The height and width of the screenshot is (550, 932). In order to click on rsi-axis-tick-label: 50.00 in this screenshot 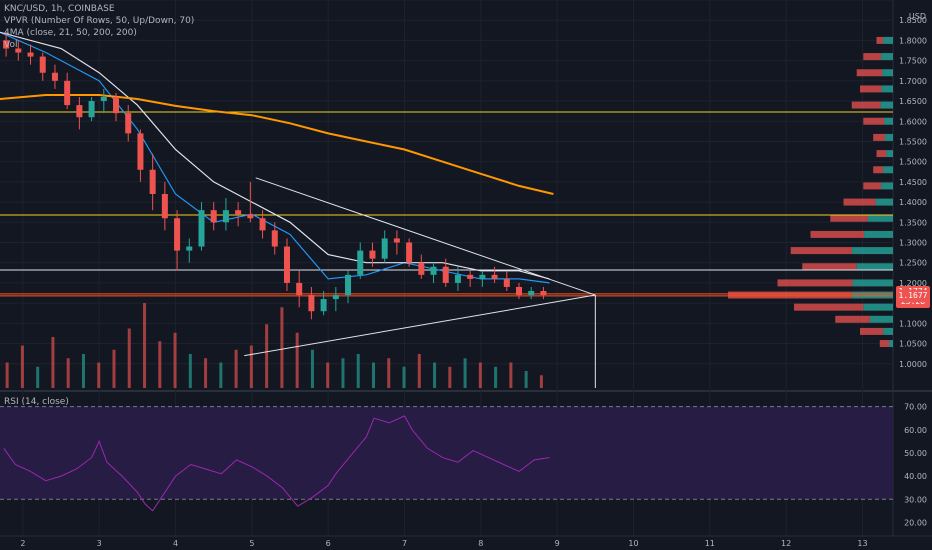, I will do `click(915, 453)`.